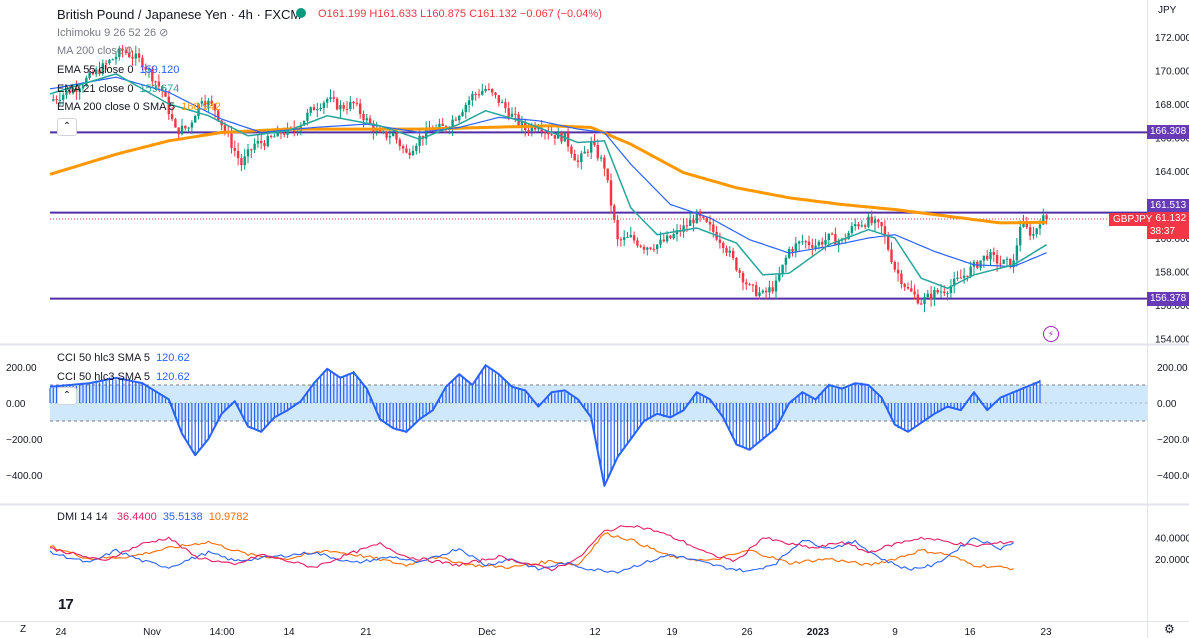  I want to click on ema200-legend: EMA 200 close 0 SMA 5 160.942, so click(139, 107).